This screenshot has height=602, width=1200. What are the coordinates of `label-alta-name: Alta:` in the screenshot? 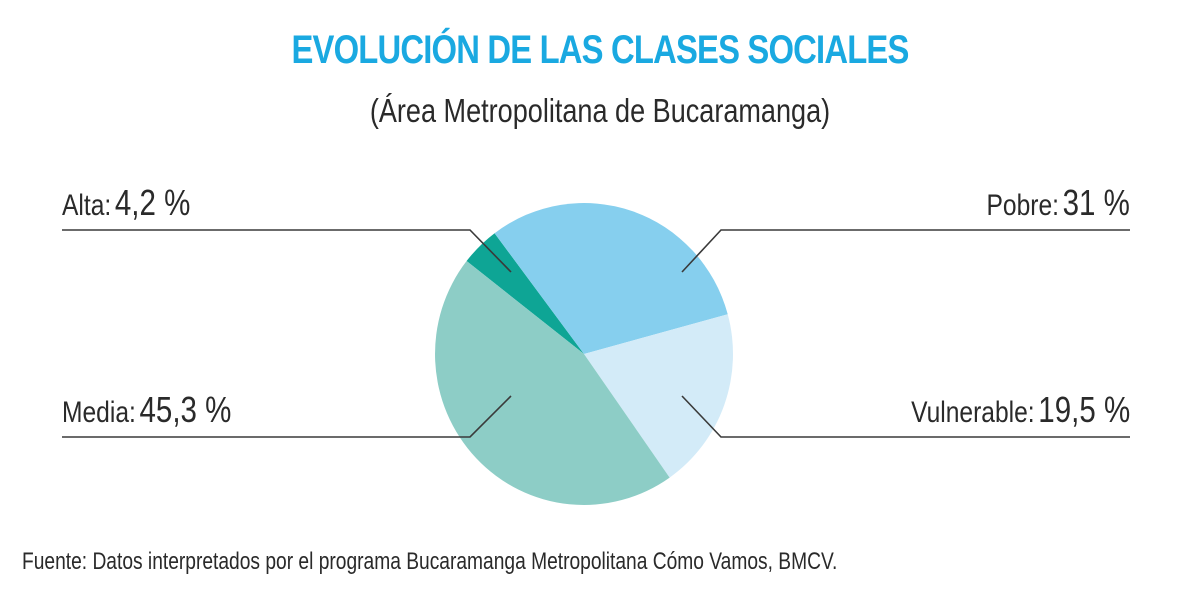 It's located at (87, 205).